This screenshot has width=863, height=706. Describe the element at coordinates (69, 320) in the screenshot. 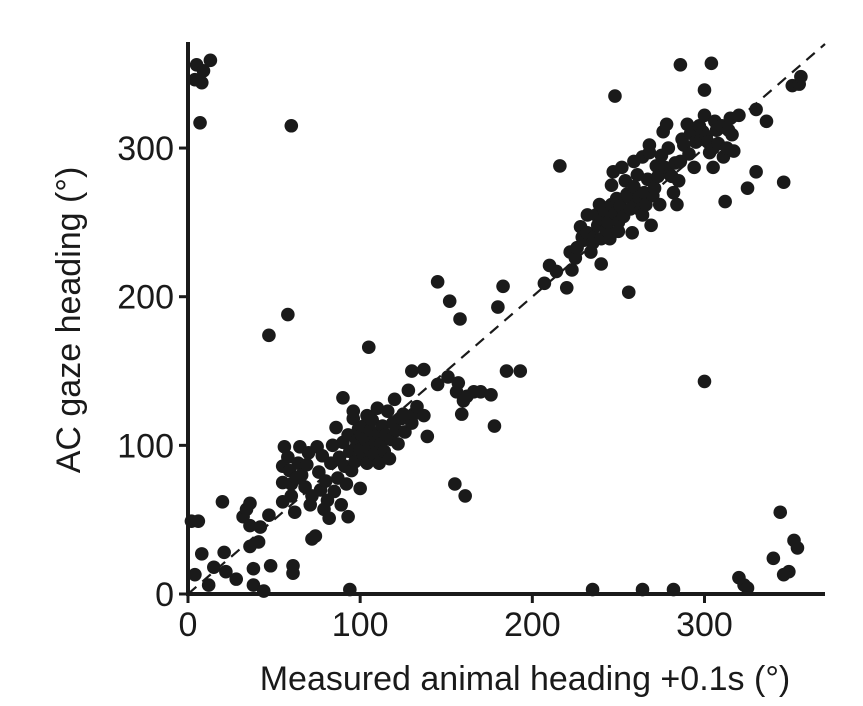

I see `y-axis-title: AC gaze heading (°)` at that location.